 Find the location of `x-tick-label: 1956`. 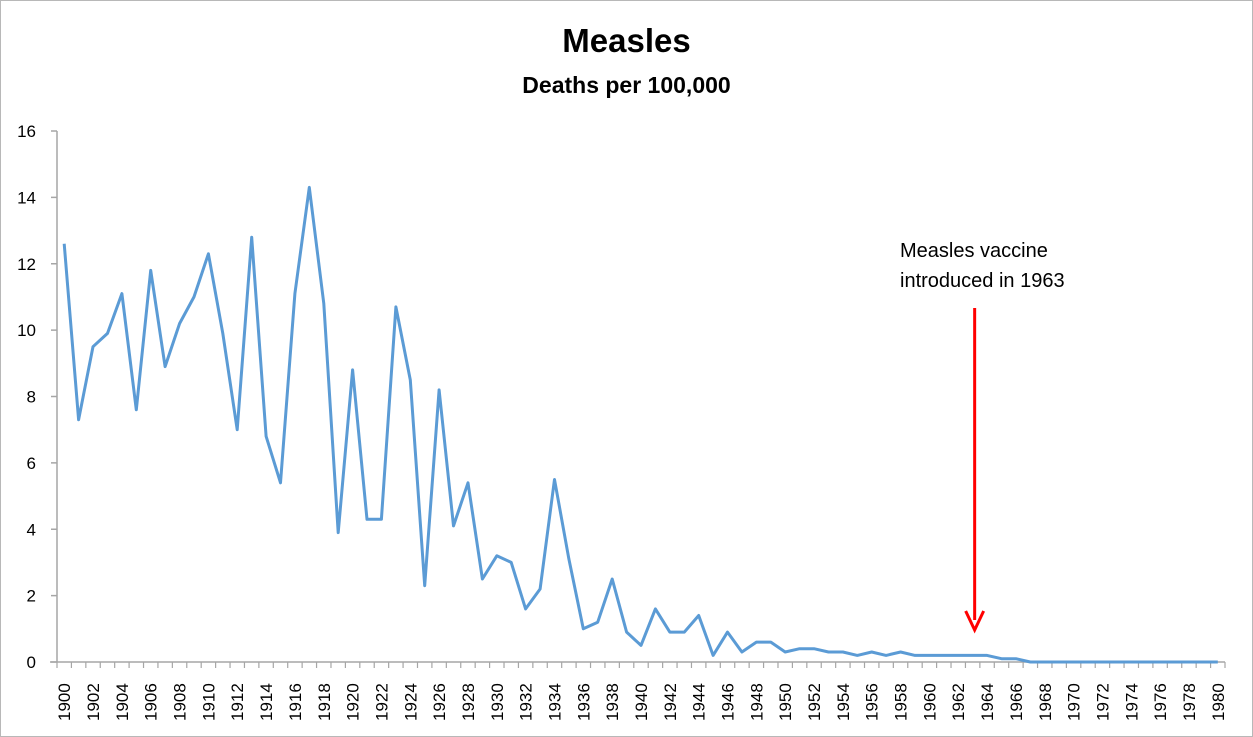

x-tick-label: 1956 is located at coordinates (872, 702).